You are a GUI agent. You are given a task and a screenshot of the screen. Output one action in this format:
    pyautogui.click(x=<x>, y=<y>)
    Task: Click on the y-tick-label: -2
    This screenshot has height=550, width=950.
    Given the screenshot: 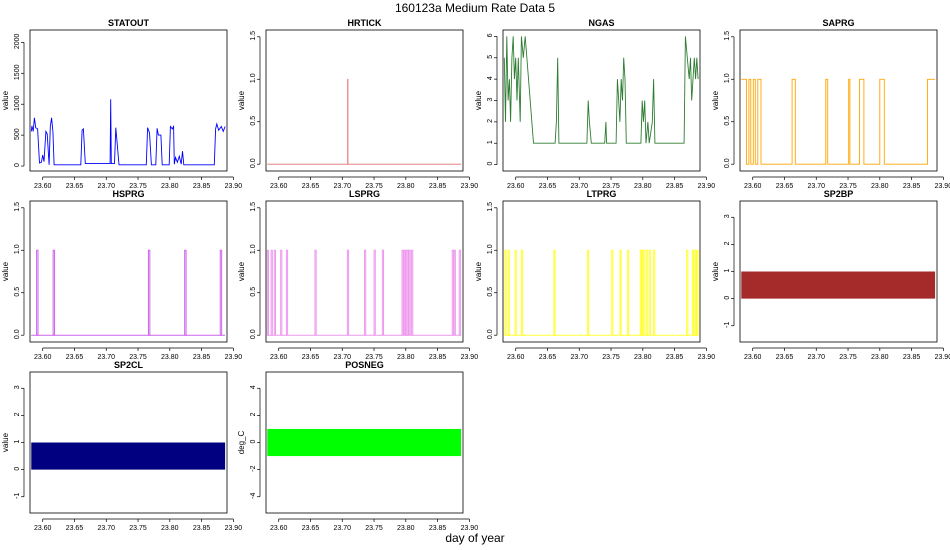 What is the action you would take?
    pyautogui.click(x=253, y=468)
    